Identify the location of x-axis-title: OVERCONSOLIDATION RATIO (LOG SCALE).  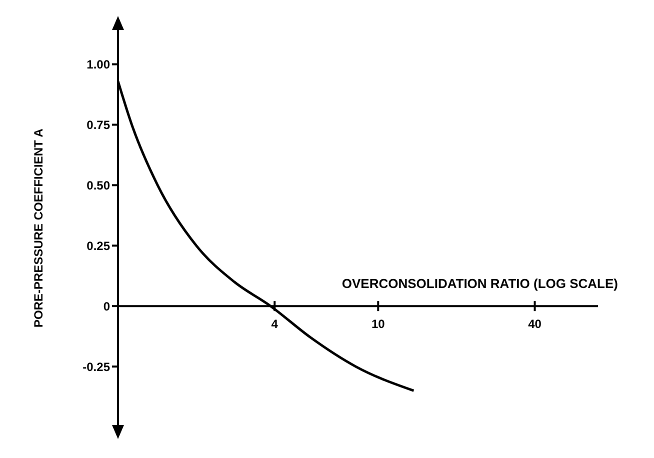
(480, 284).